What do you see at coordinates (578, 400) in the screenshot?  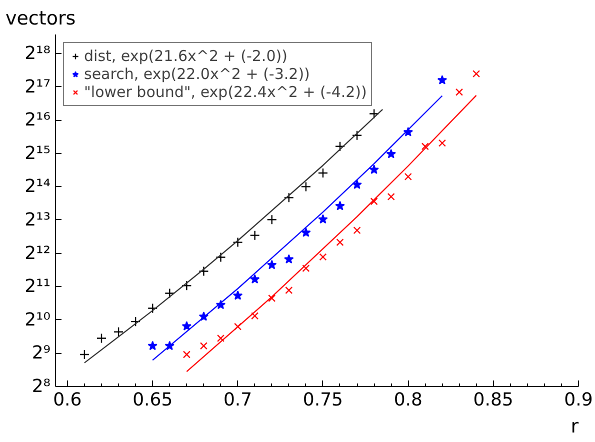 I see `x-tick-label: 0.9` at bounding box center [578, 400].